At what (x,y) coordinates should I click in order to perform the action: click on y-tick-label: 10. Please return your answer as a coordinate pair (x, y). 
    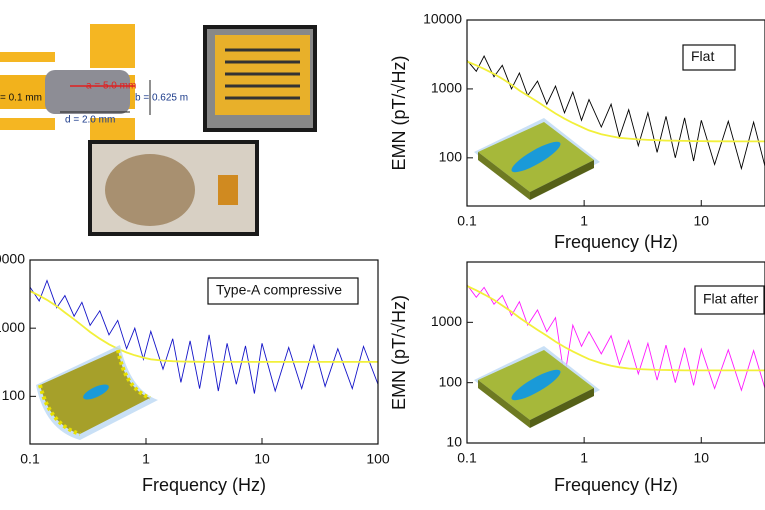
    Looking at the image, I should click on (454, 442).